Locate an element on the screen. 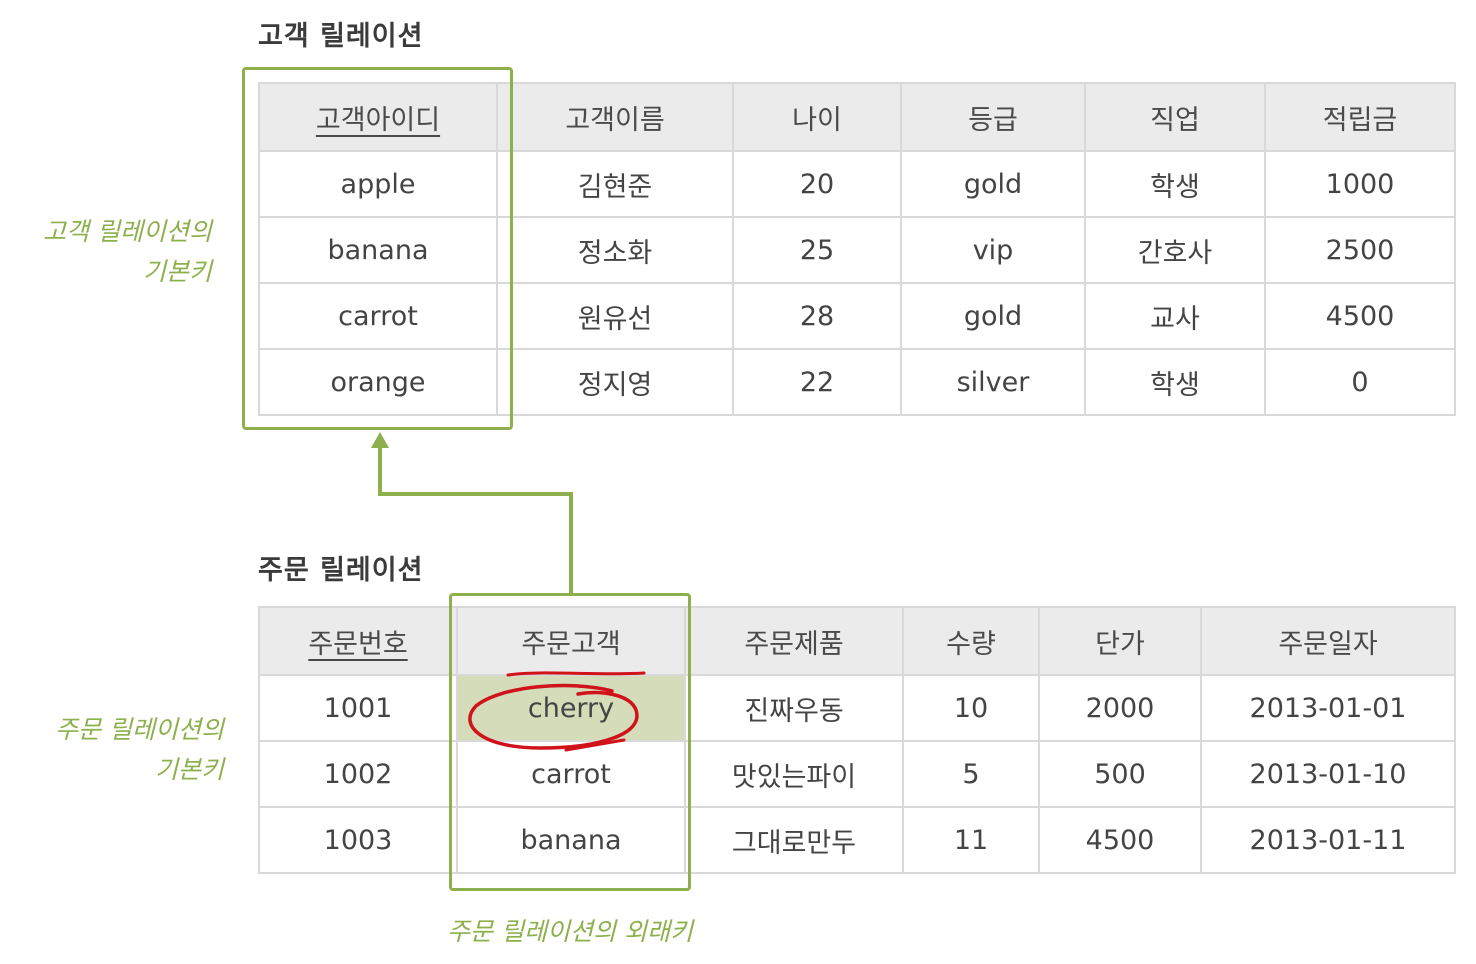 This screenshot has height=964, width=1476. table-row: banana 정소화 25 vip 간호사 2500 is located at coordinates (857, 250).